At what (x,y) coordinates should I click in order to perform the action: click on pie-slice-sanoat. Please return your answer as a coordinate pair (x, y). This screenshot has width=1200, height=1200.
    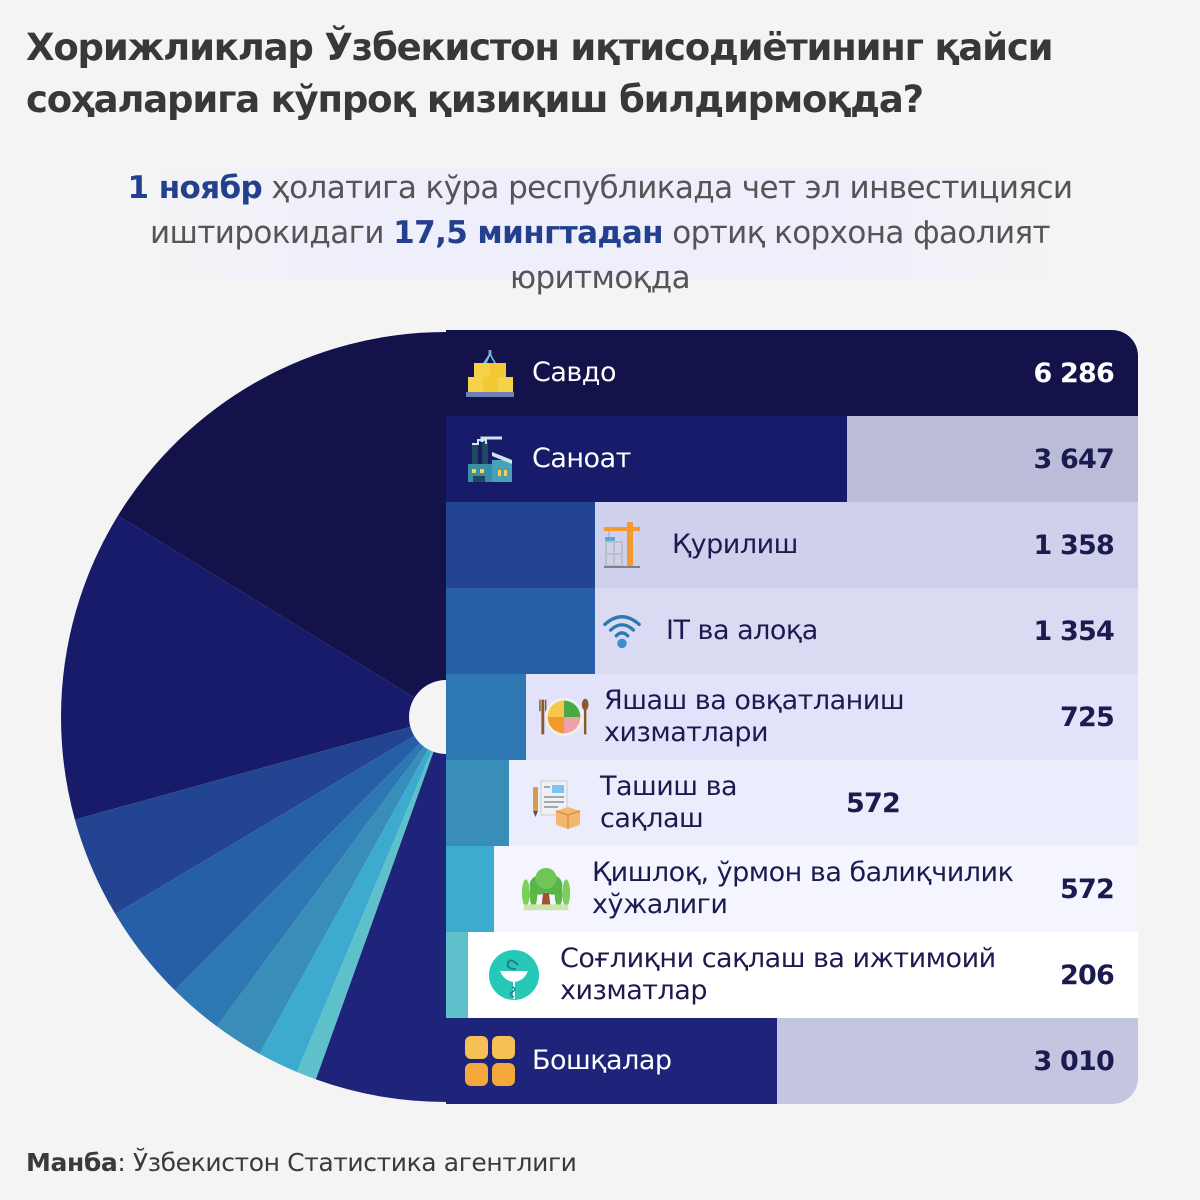
    Looking at the image, I should click on (253, 667).